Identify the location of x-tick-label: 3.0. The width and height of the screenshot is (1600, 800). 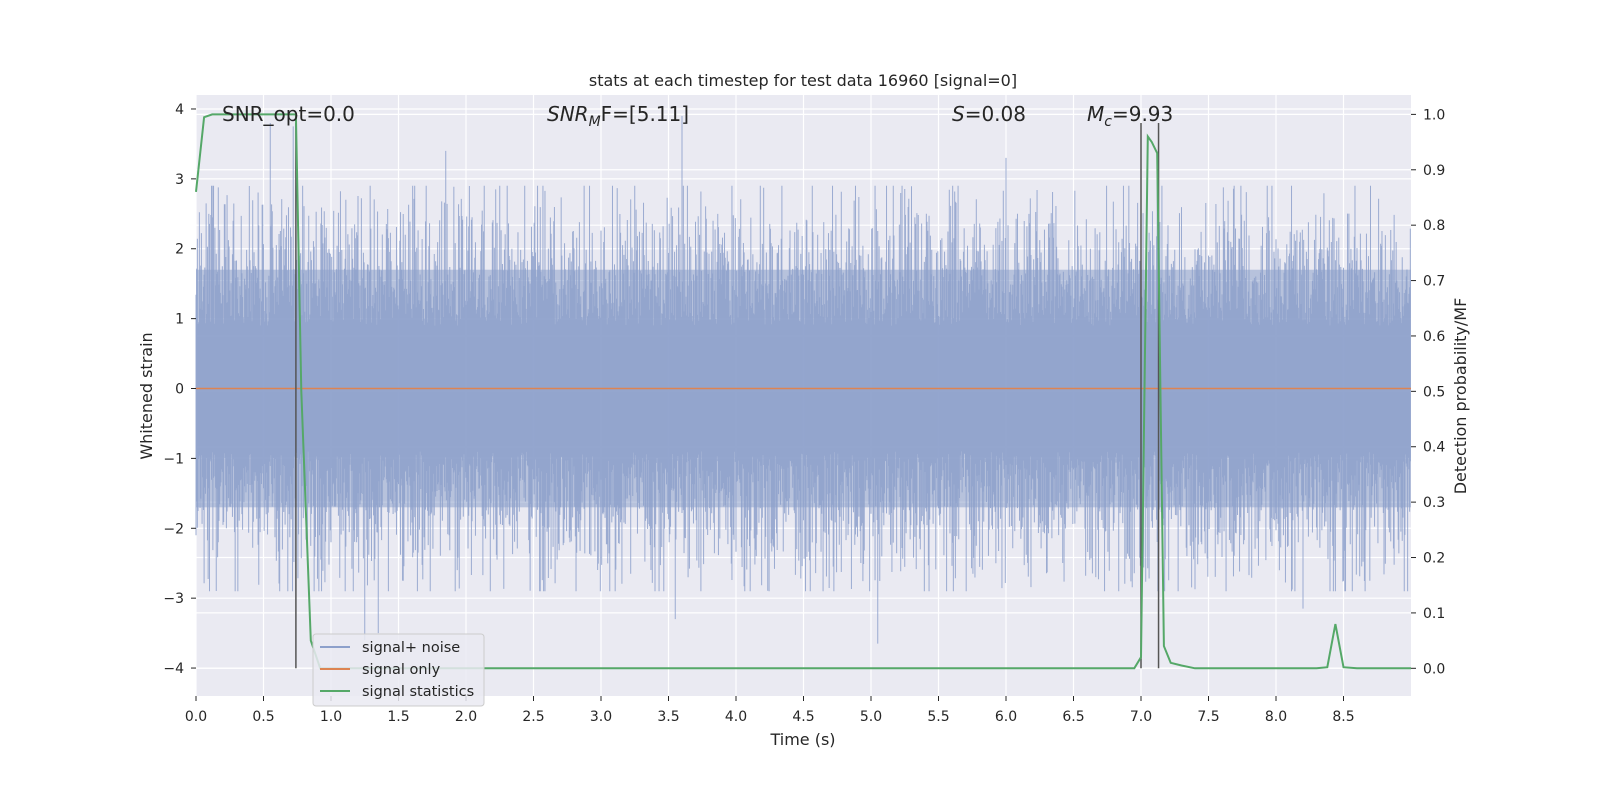
(601, 717).